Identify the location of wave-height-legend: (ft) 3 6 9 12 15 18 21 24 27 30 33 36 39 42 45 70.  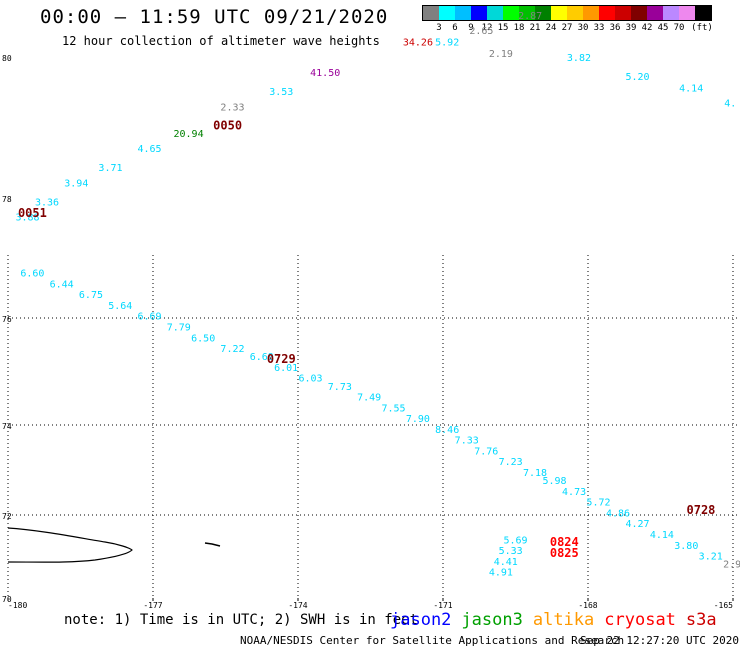
(567, 20).